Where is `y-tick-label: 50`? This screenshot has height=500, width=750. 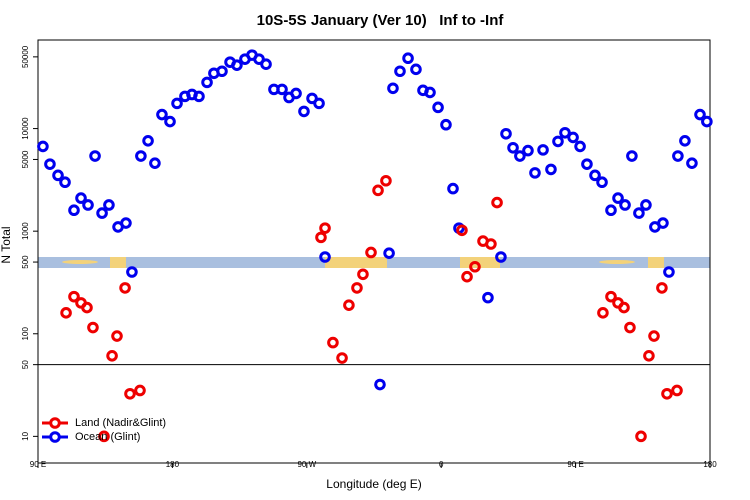 y-tick-label: 50 is located at coordinates (25, 364).